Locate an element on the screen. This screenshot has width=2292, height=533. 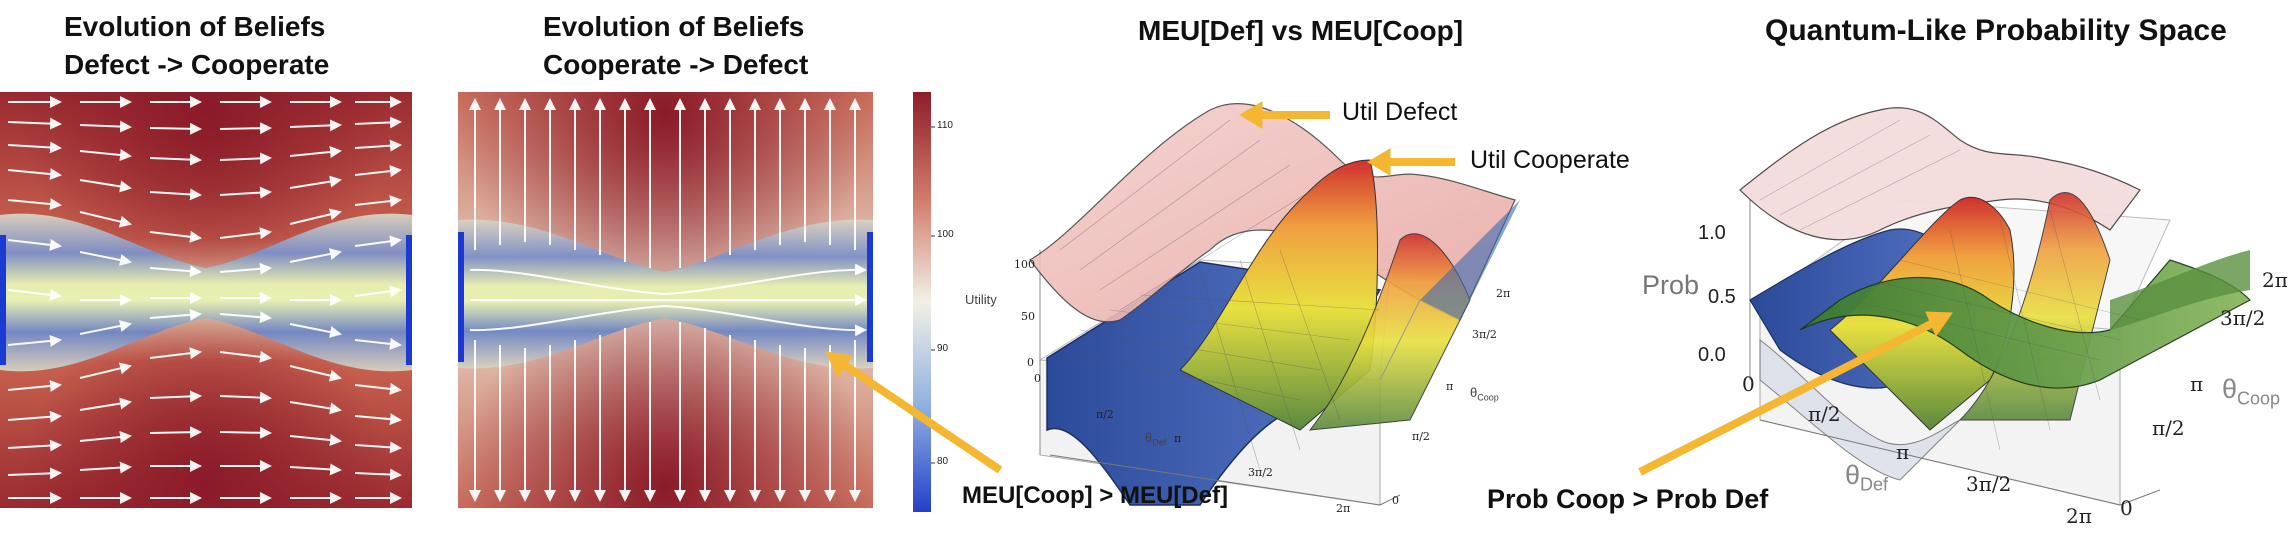
panel4-x-label-sub: Def is located at coordinates (1874, 484).